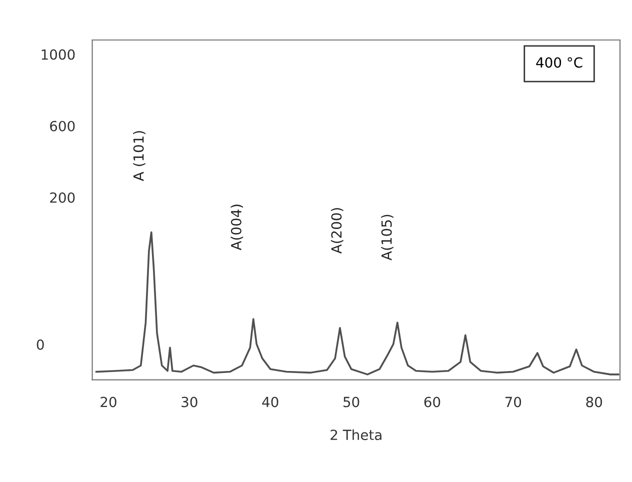  Describe the element at coordinates (58, 54) in the screenshot. I see `y-tick-label: 1000` at that location.